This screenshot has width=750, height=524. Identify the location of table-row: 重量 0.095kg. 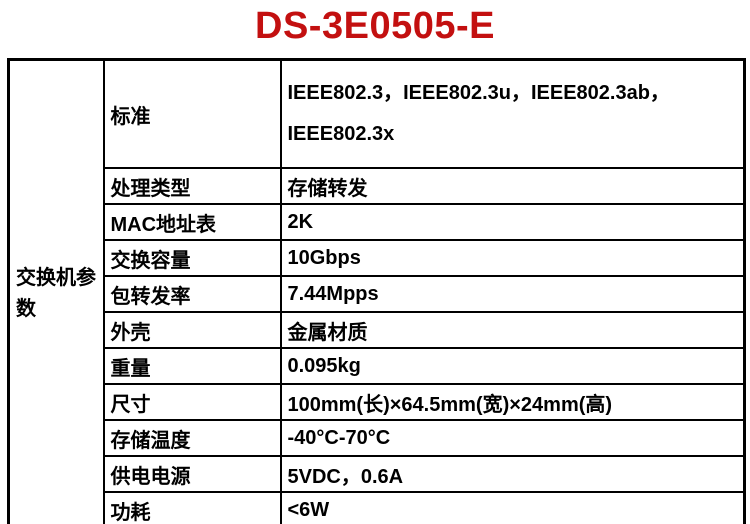
(377, 366).